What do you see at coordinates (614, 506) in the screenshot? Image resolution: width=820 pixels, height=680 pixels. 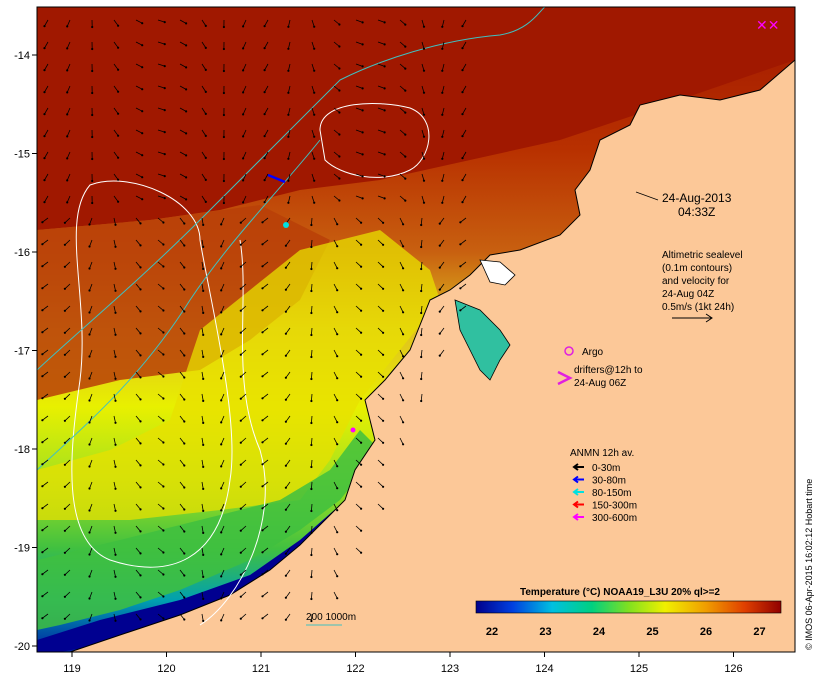 I see `anmn-item-label: 150-300m` at bounding box center [614, 506].